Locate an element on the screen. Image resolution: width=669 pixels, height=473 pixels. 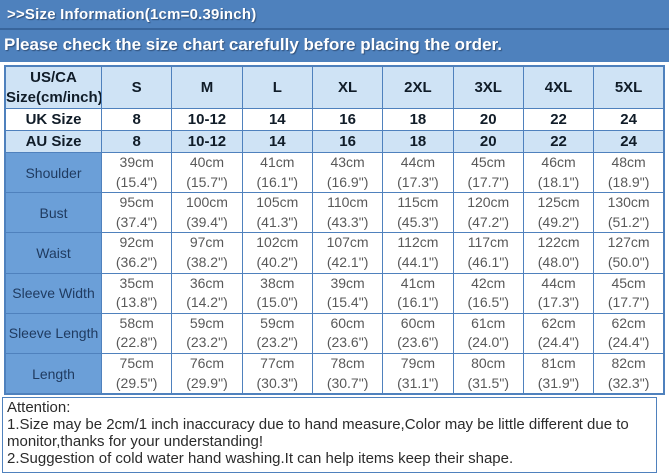
measurement-value-cell: 97cm (38.2") is located at coordinates (207, 253).